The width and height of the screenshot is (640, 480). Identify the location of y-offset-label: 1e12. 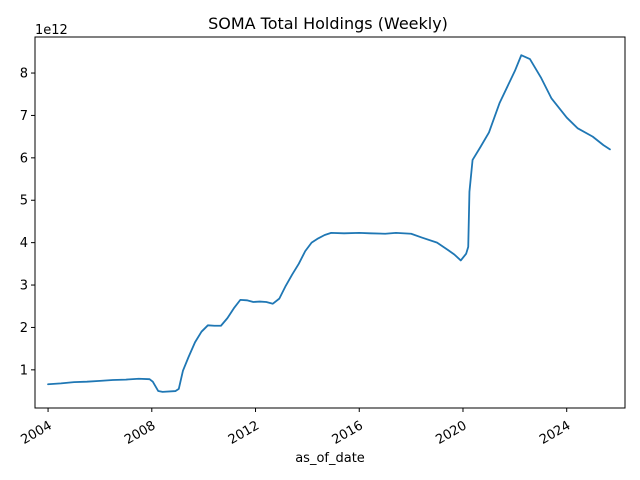
(51, 30).